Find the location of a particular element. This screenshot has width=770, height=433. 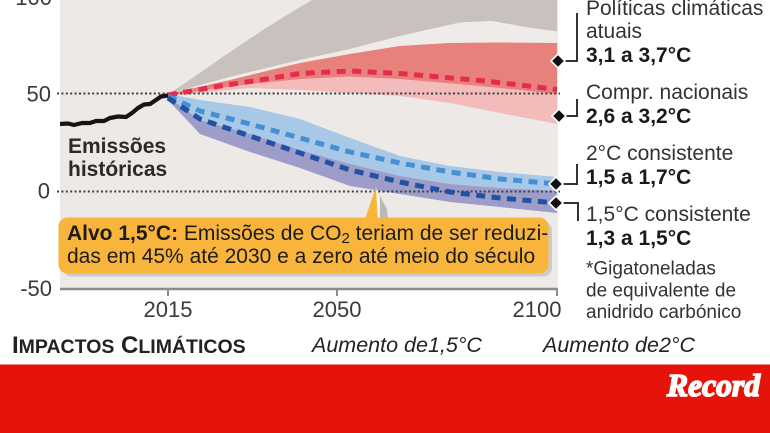

svg-text: 2100 is located at coordinates (537, 309).